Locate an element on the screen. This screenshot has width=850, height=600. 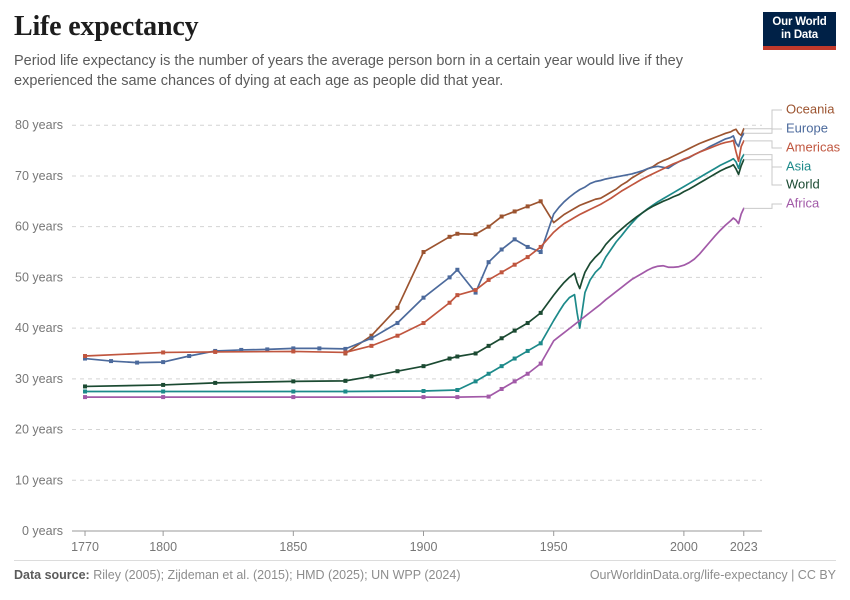
x-axis-tick-label: 1850 is located at coordinates (293, 547).